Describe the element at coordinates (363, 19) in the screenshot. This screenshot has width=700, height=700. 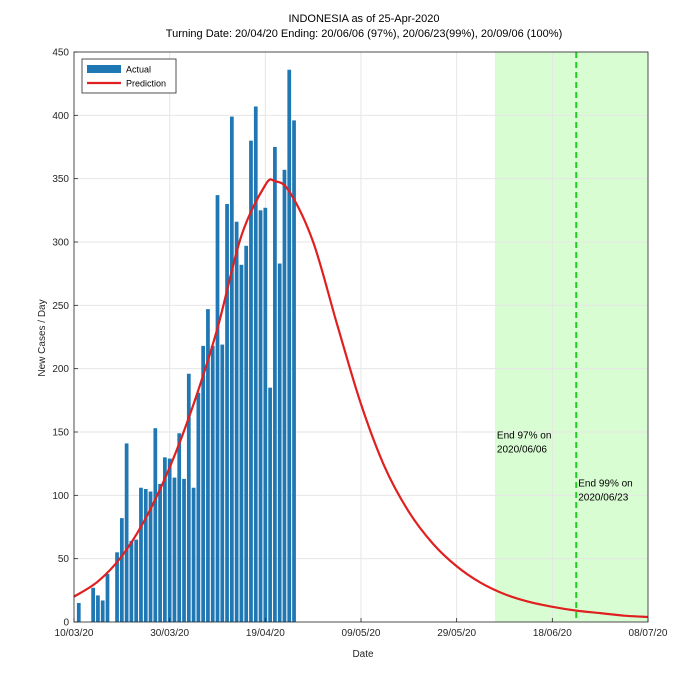
I see `chart-title: INDONESIA as of 25-Apr-2020` at that location.